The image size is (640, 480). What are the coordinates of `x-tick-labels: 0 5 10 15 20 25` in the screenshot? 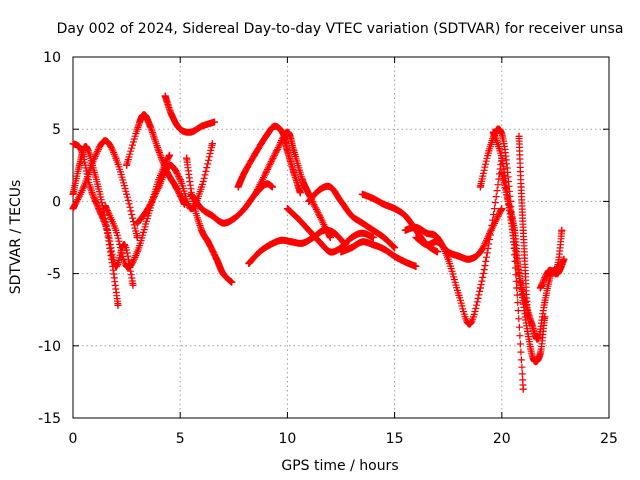 It's located at (343, 439).